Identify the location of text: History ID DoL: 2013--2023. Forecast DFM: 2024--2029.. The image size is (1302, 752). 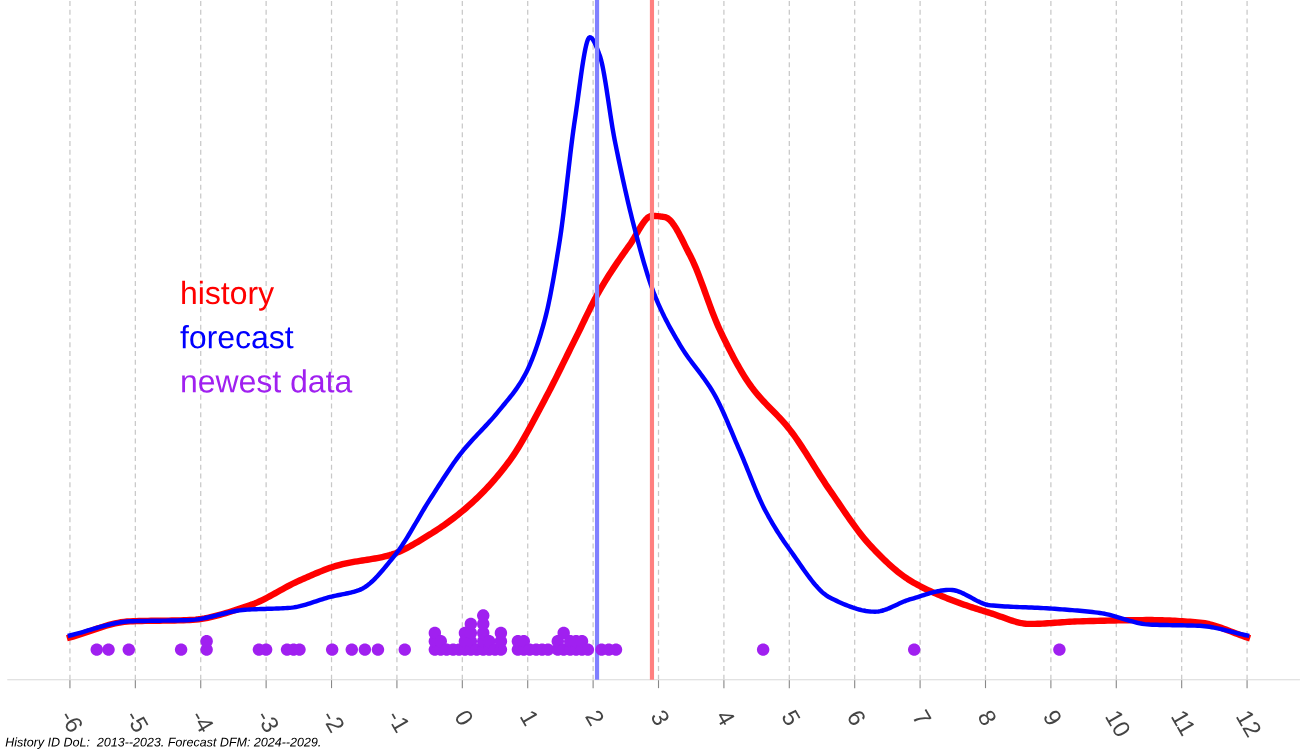
(162, 743).